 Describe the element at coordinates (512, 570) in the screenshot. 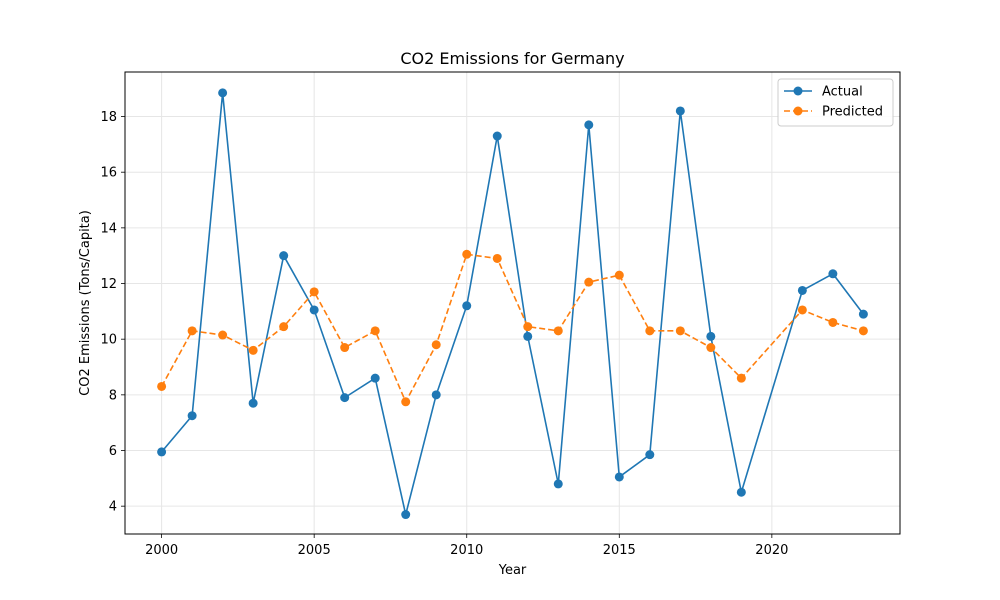

I see `x-axis-title: Year` at that location.